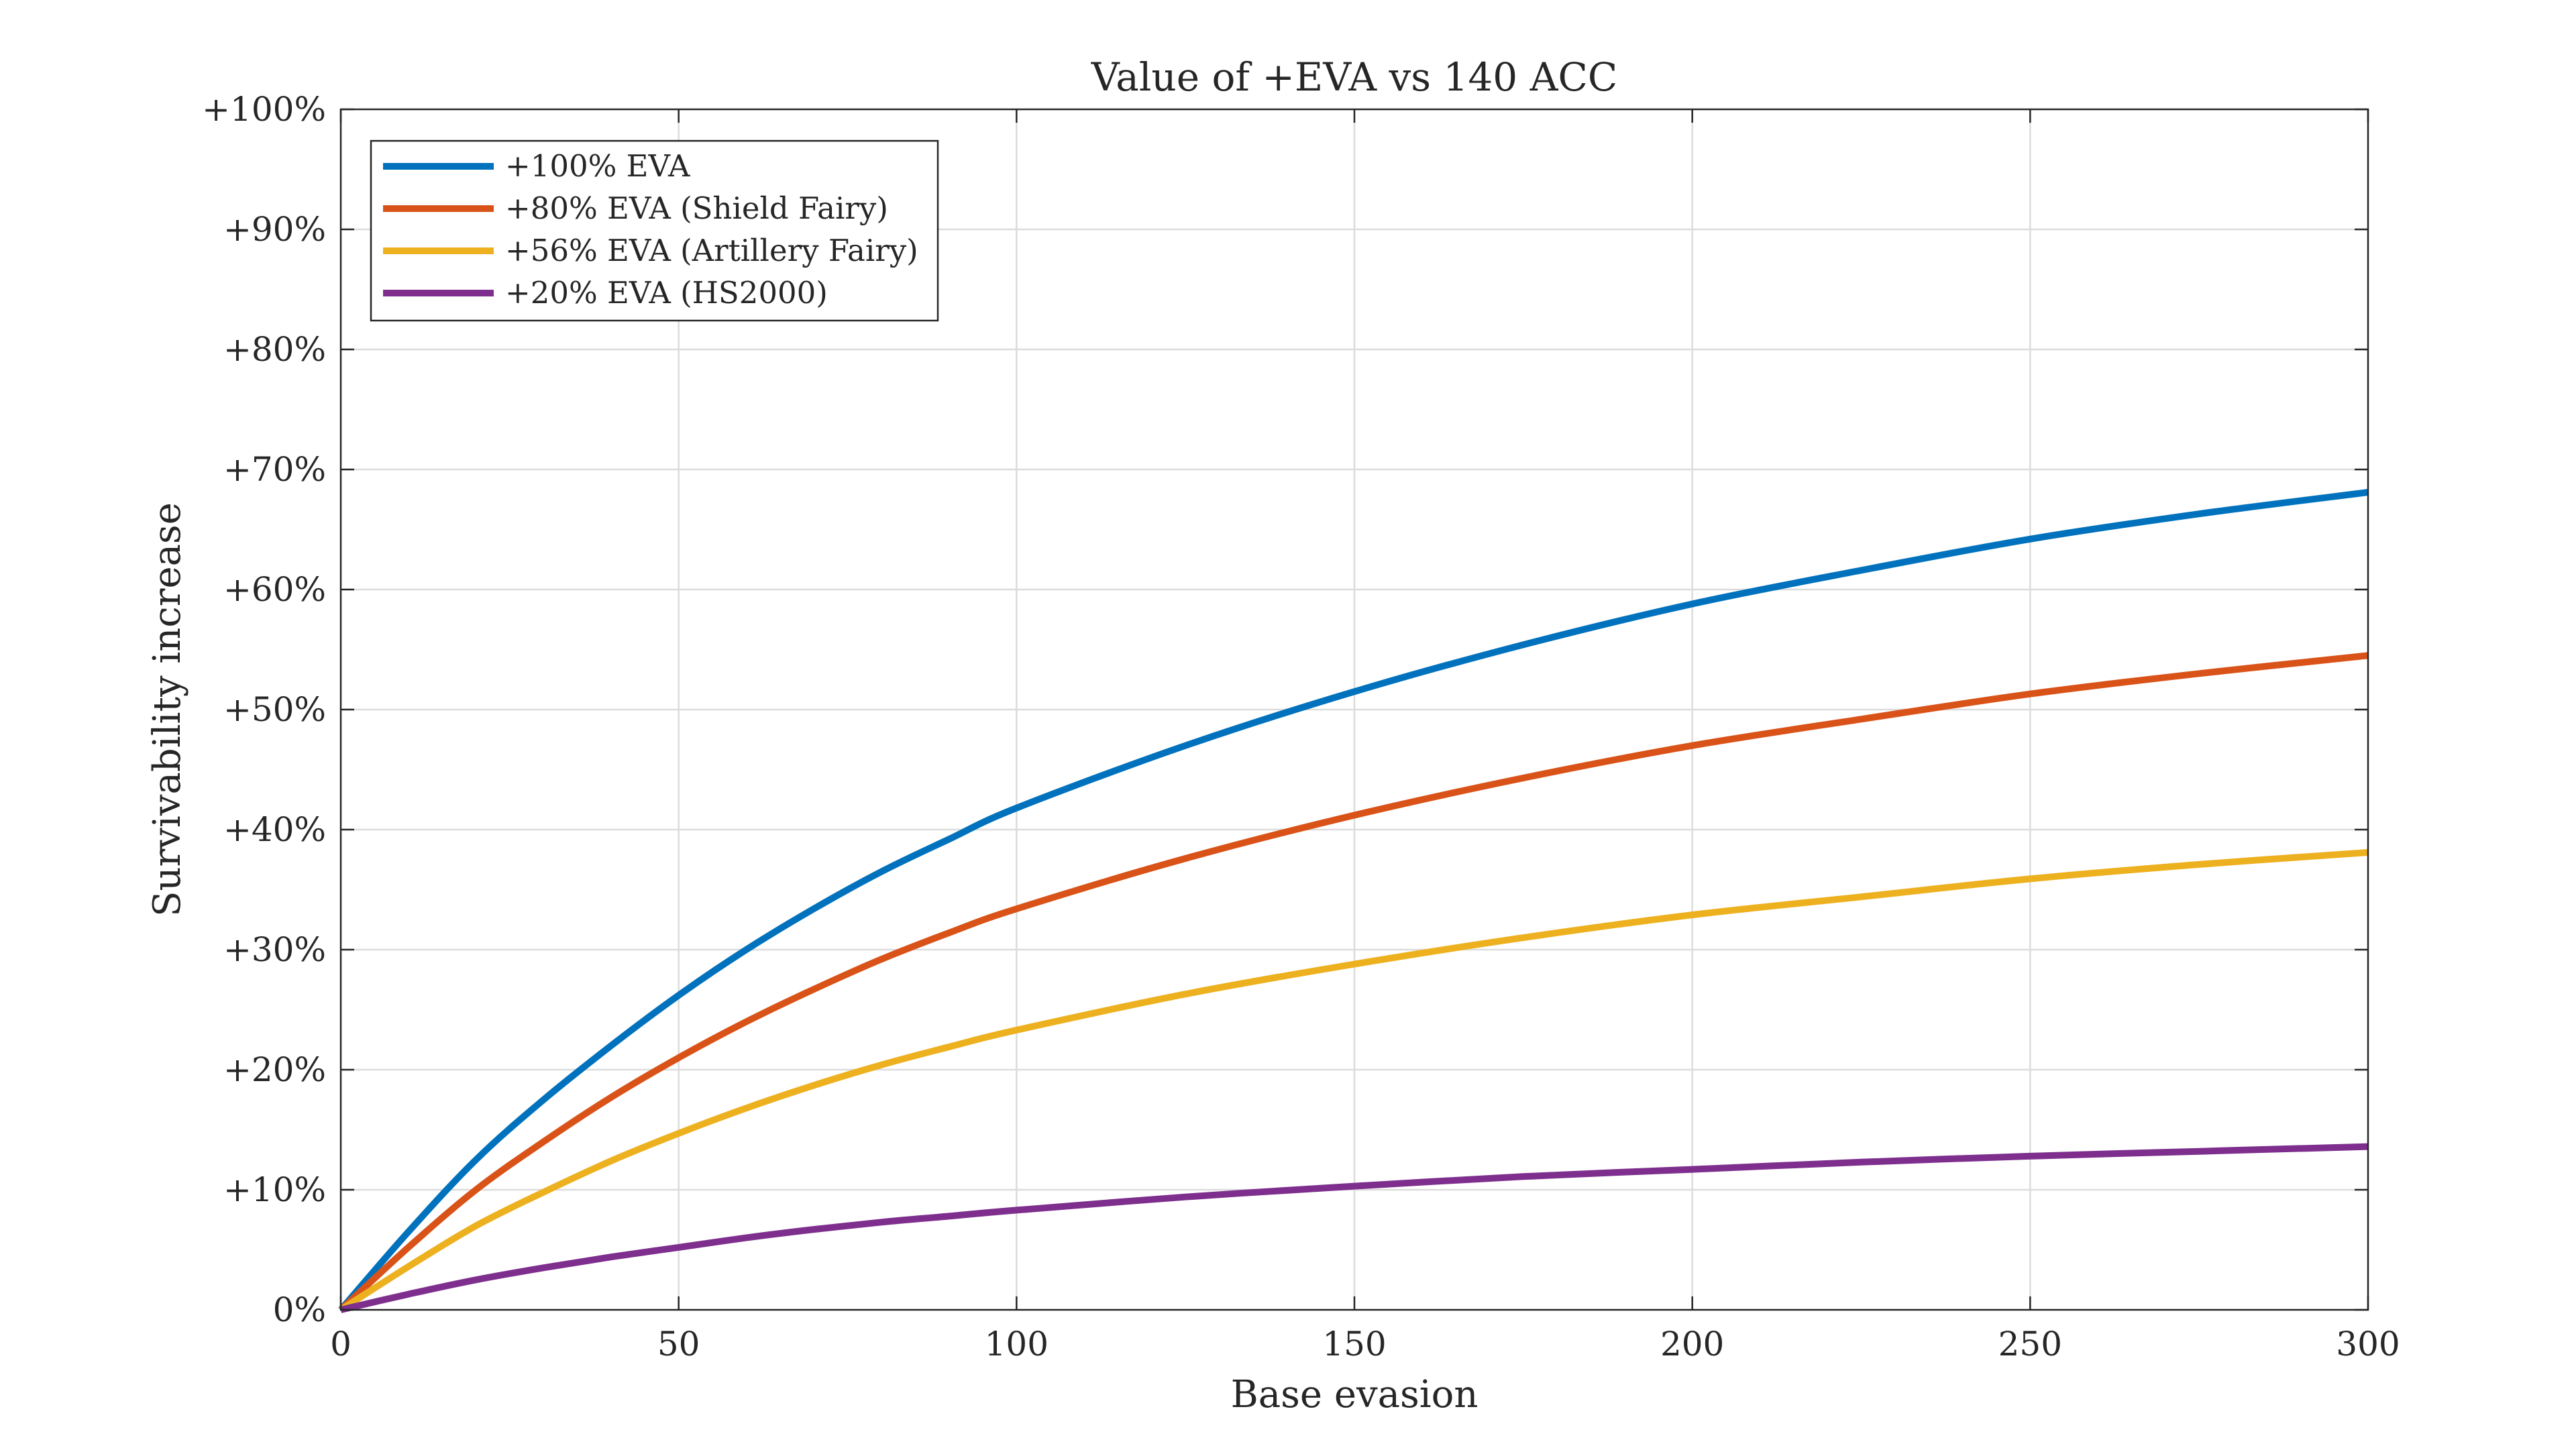  Describe the element at coordinates (666, 293) in the screenshot. I see `legend-label-4: +20% EVA (HS2000)` at that location.